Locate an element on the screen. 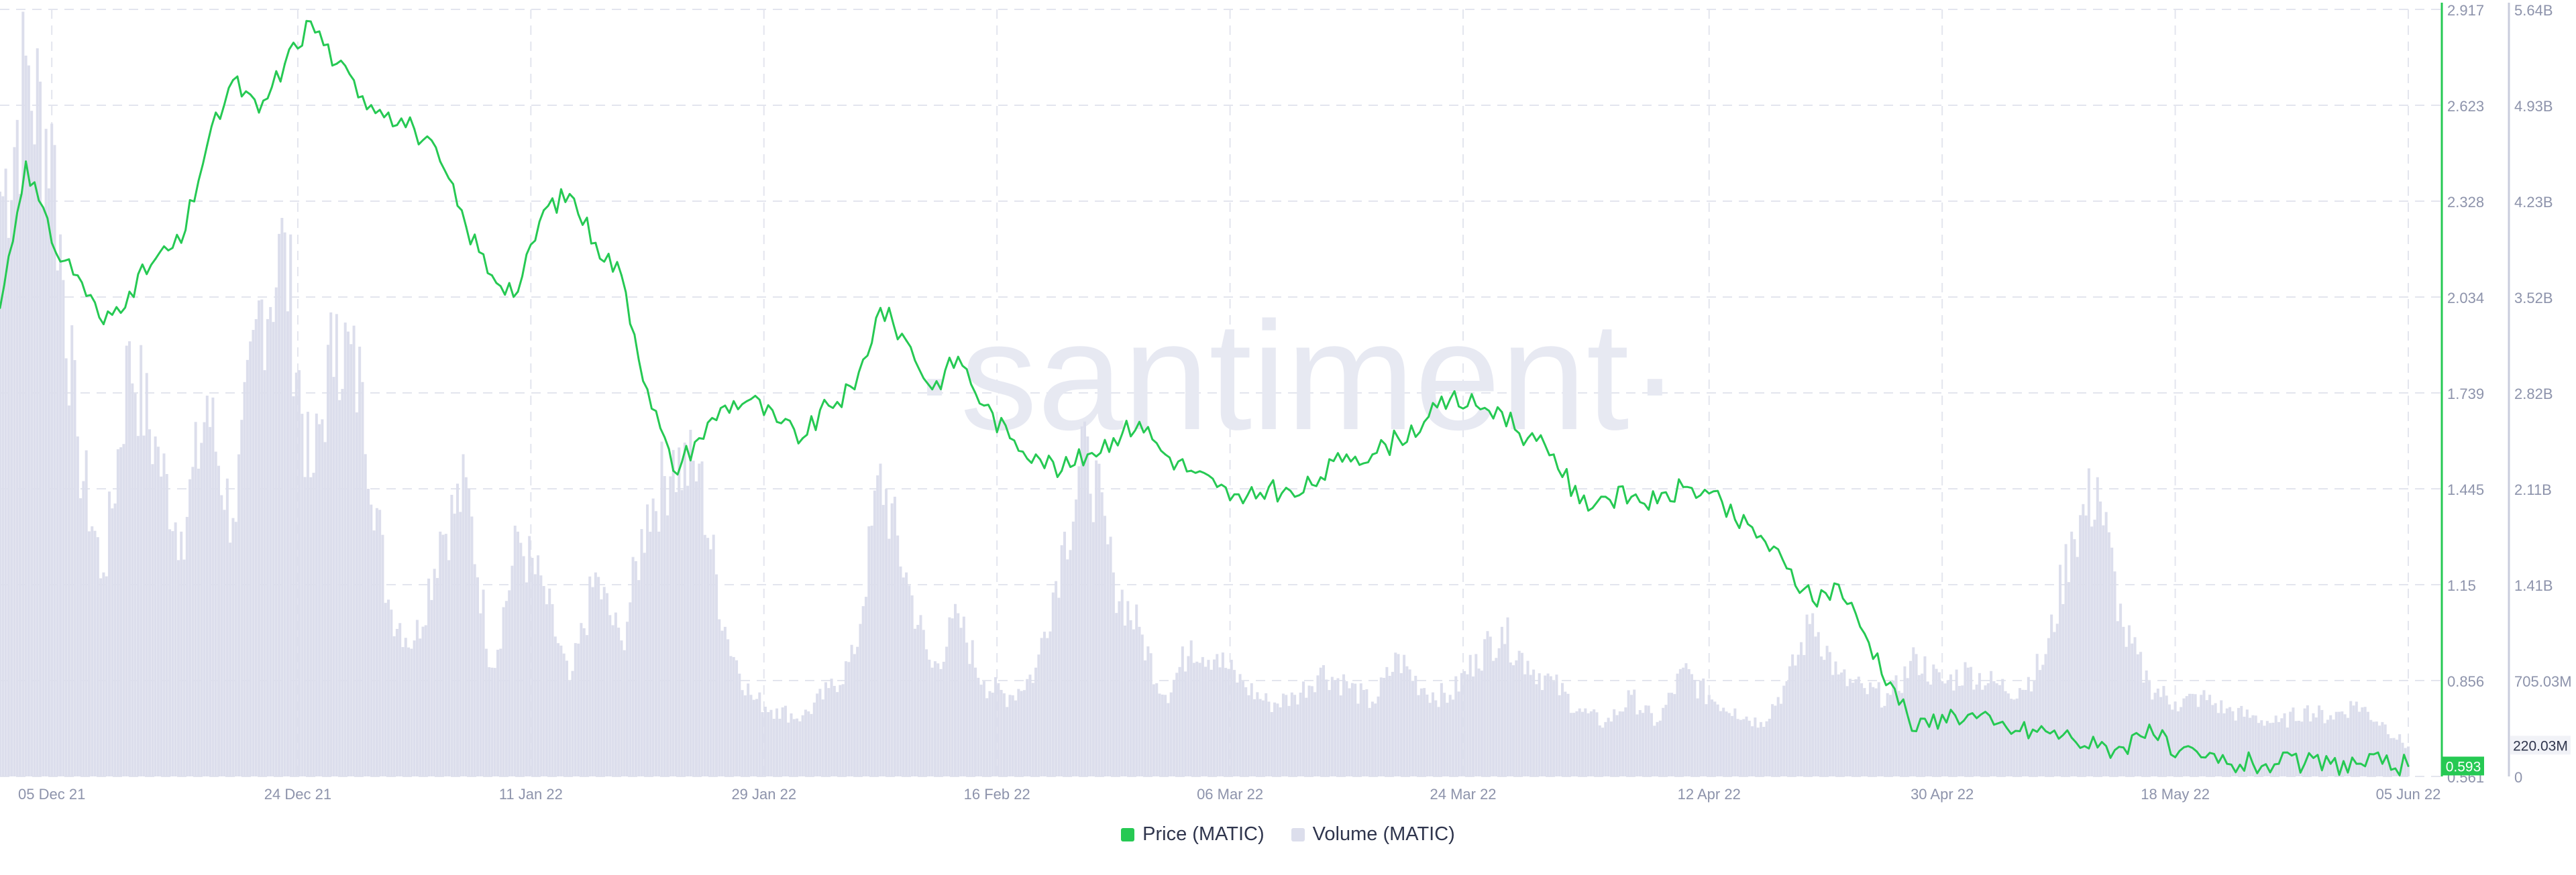  volume-tick-label: 5.64B is located at coordinates (2533, 10).